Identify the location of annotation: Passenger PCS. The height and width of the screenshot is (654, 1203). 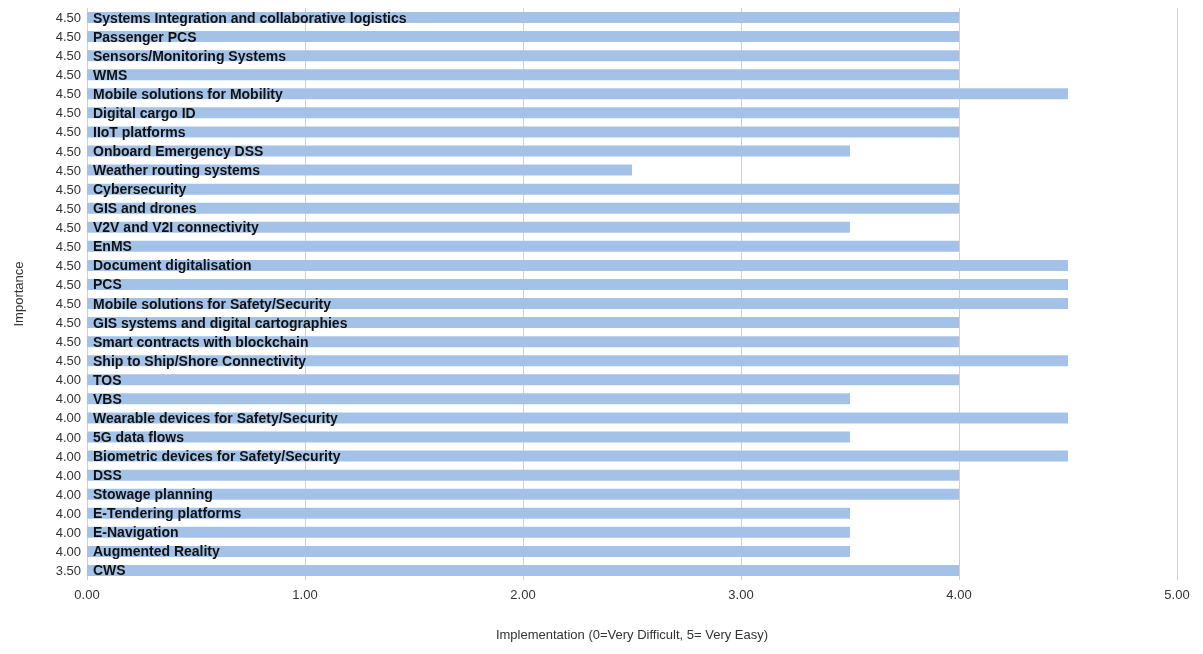
(145, 36).